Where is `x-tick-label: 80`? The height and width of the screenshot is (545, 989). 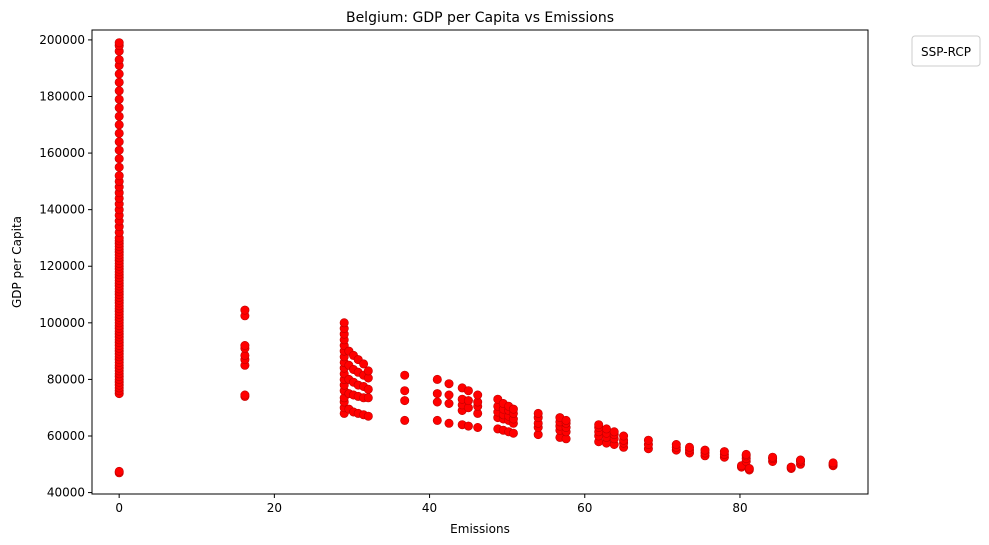 x-tick-label: 80 is located at coordinates (739, 508).